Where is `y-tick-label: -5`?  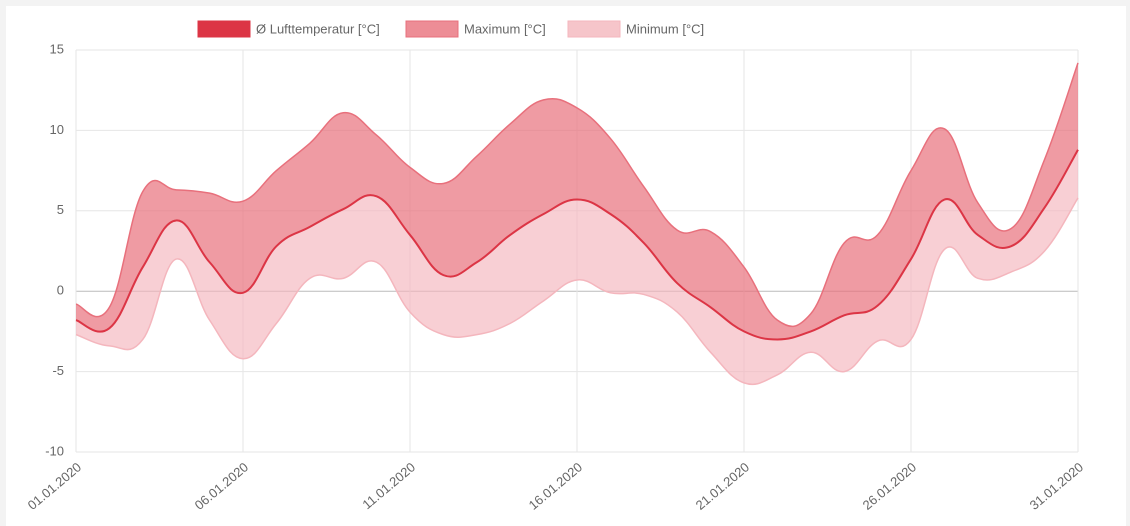
y-tick-label: -5 is located at coordinates (58, 370).